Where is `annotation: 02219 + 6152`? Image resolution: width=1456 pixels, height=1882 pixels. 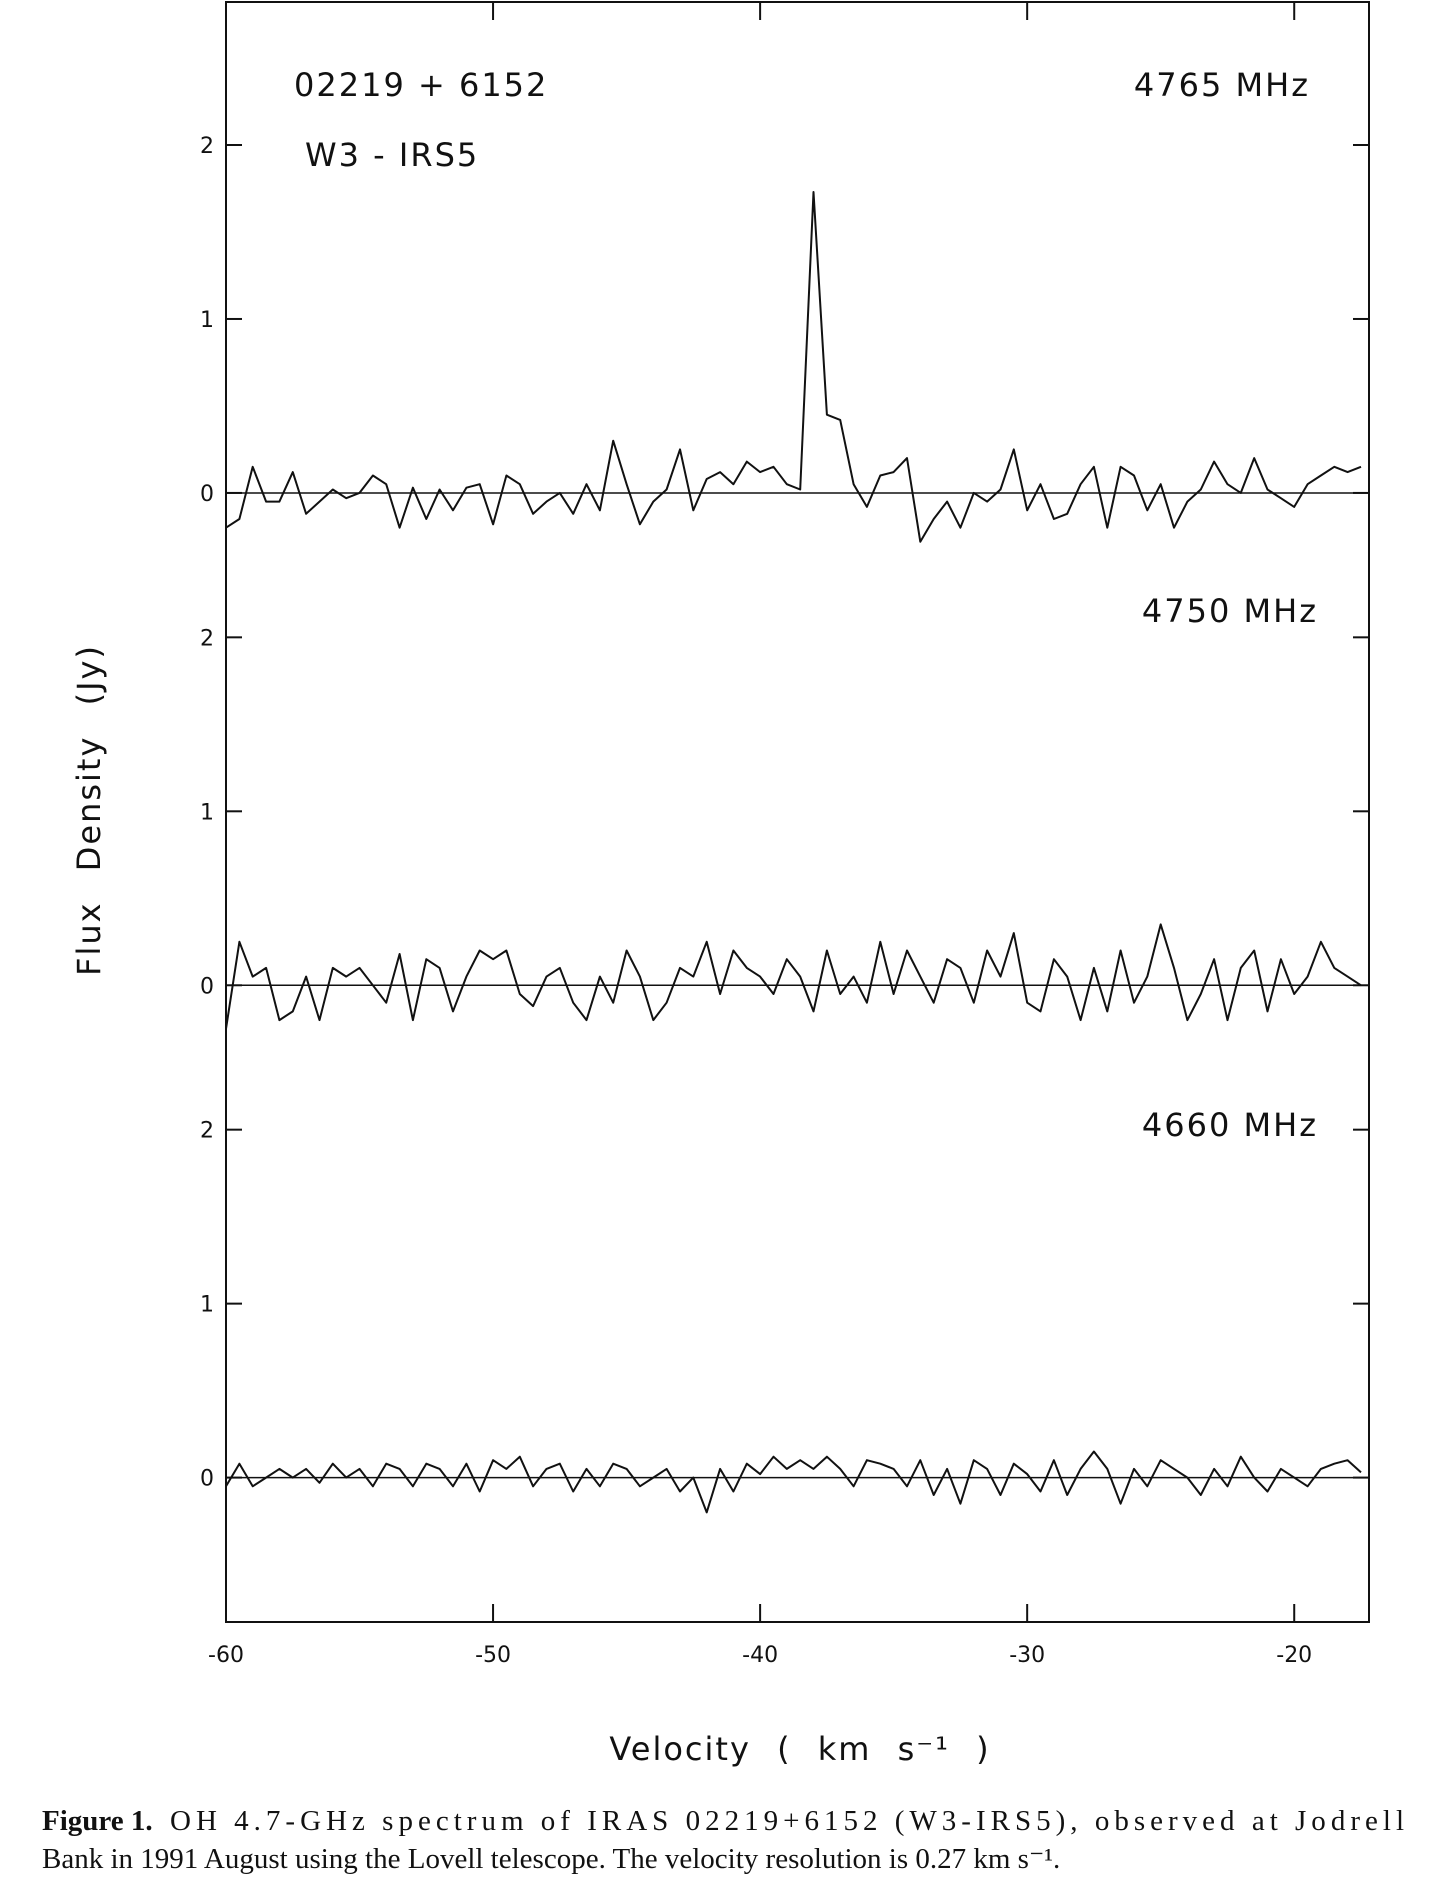 annotation: 02219 + 6152 is located at coordinates (421, 85).